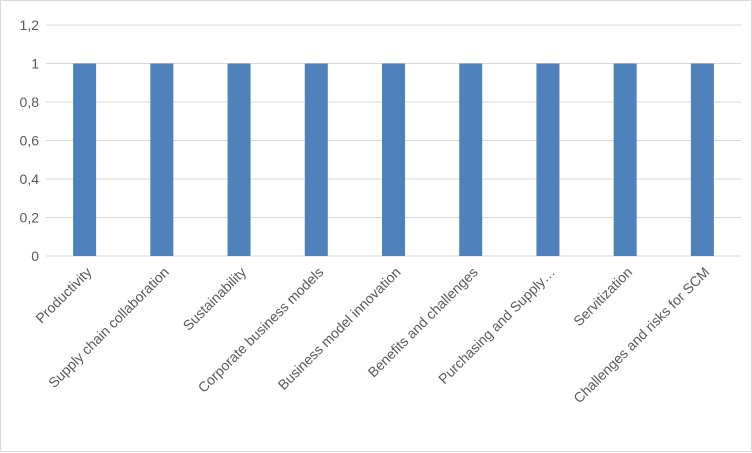 Image resolution: width=752 pixels, height=453 pixels. What do you see at coordinates (30, 218) in the screenshot?
I see `y-tick-label: 0,2` at bounding box center [30, 218].